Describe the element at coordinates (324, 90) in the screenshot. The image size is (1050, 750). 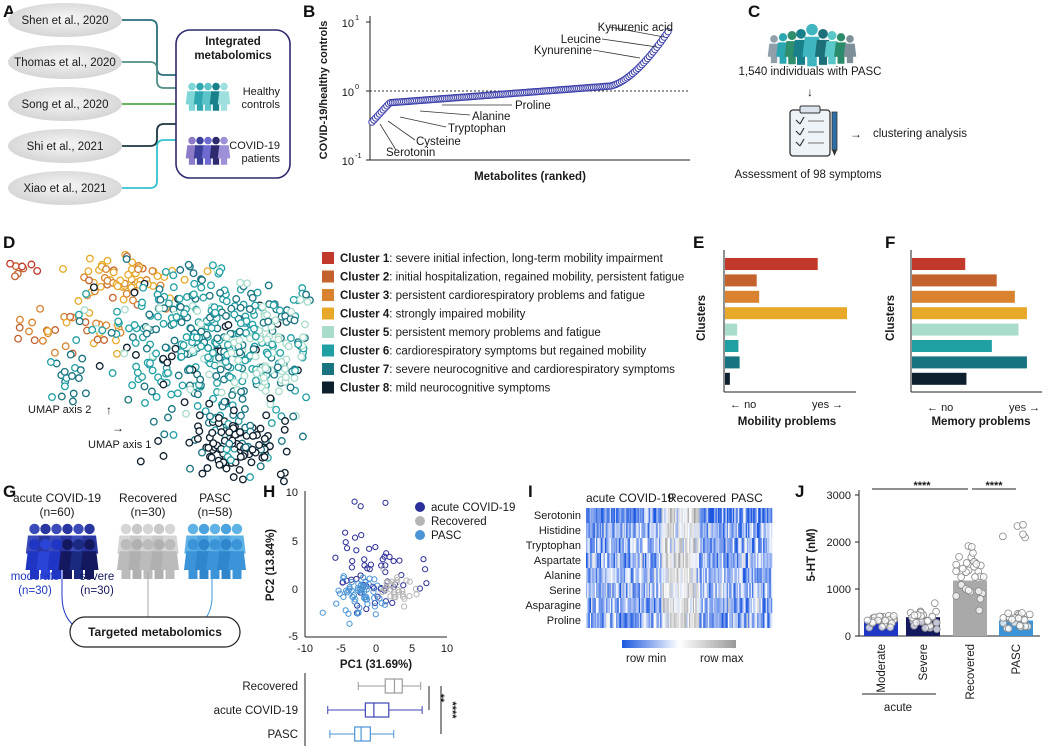
I see `b-ylabel: COVID-19/healthy controls` at that location.